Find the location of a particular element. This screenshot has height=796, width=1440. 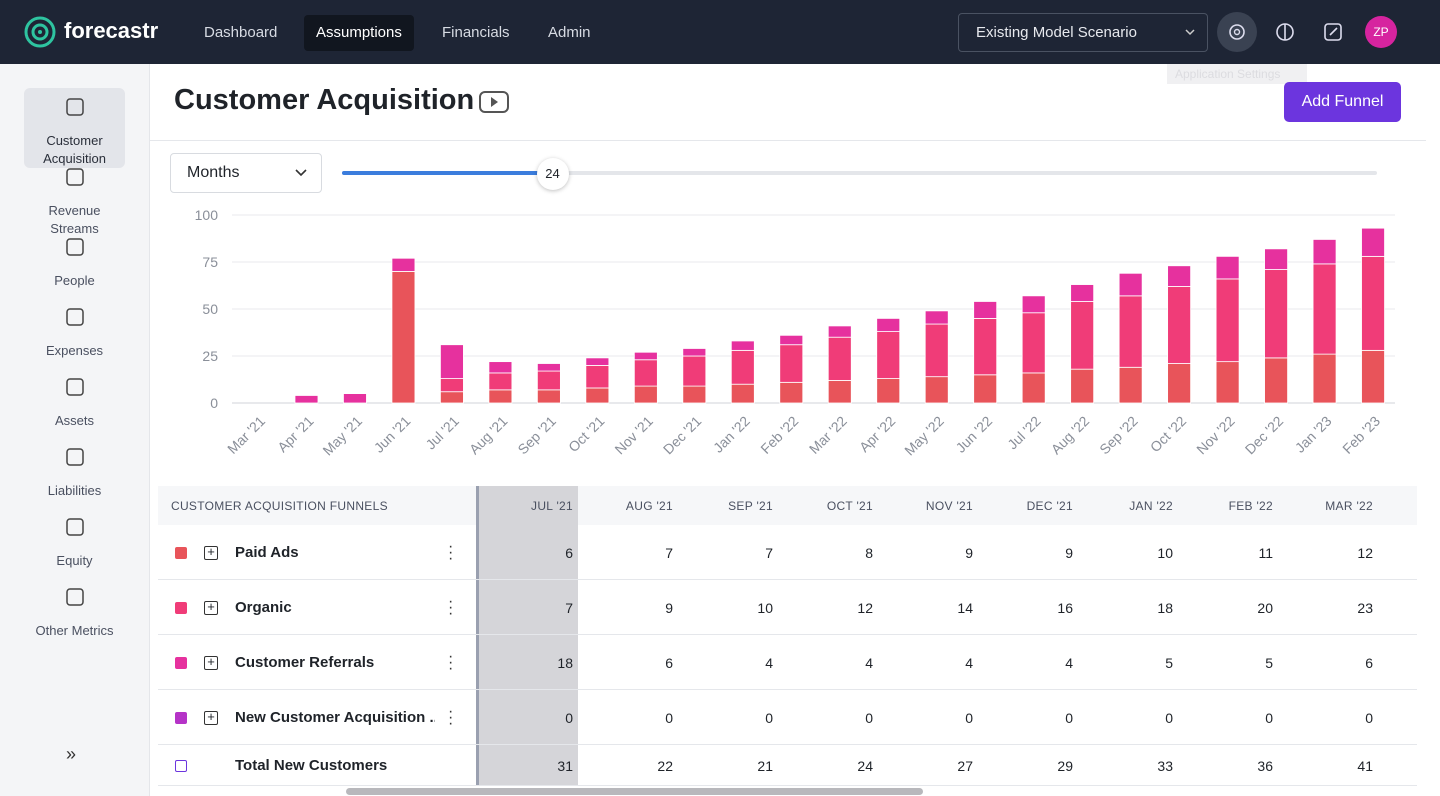

nav-item: Admin is located at coordinates (569, 32).